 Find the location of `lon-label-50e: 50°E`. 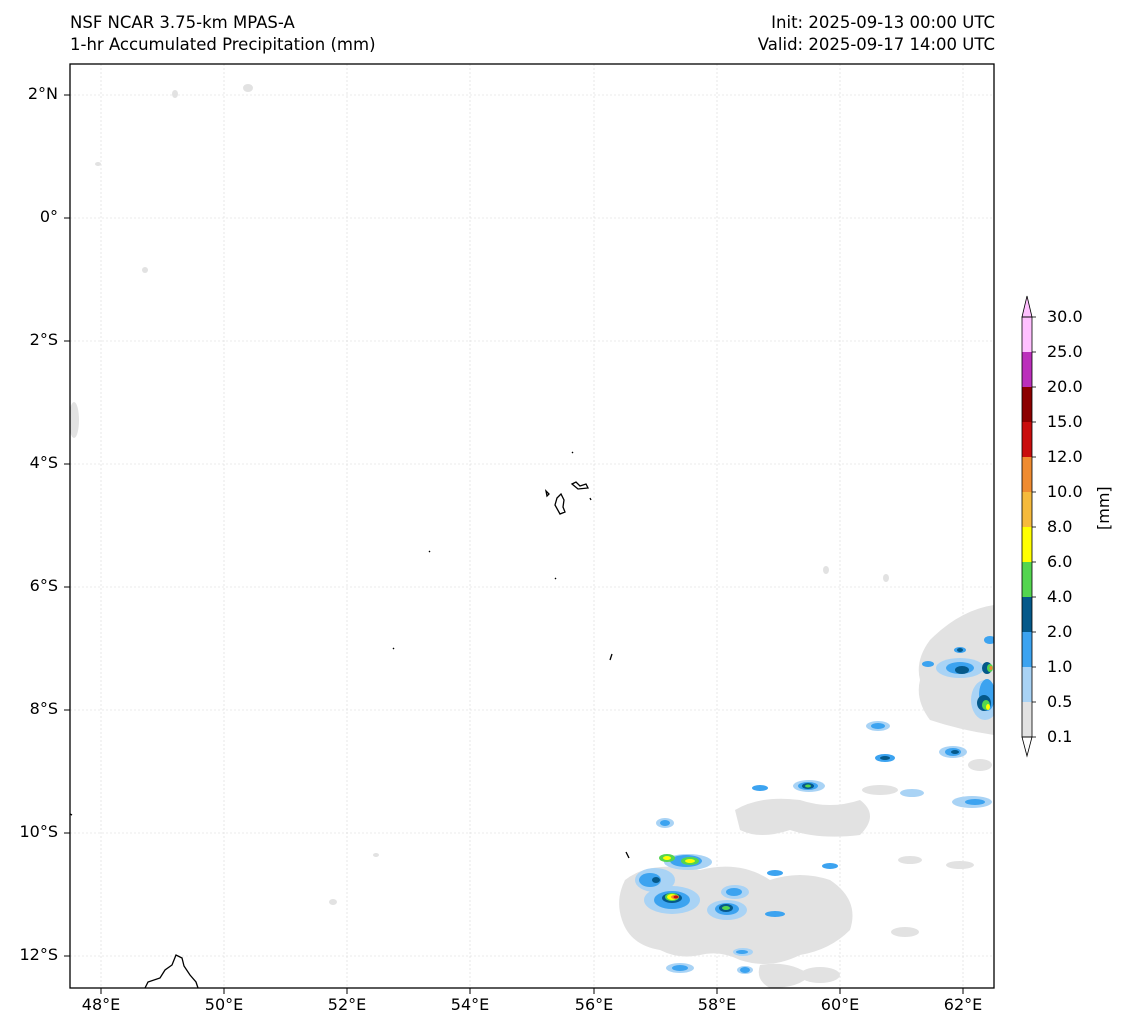

lon-label-50e: 50°E is located at coordinates (224, 1004).